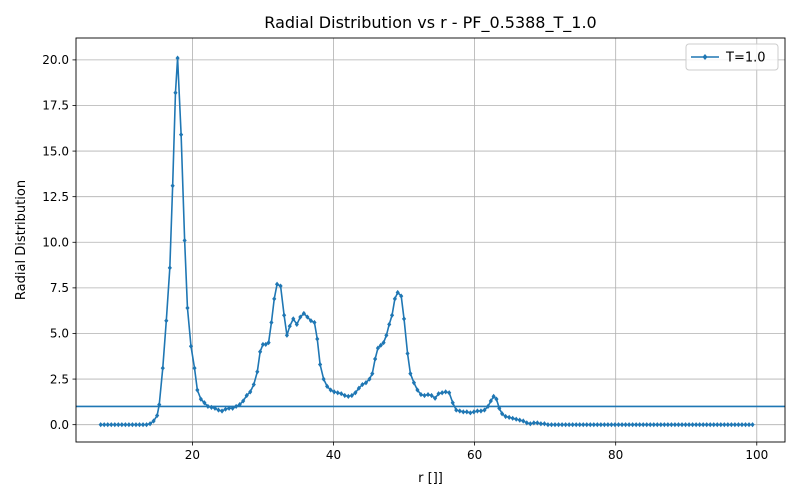 This screenshot has height=500, width=800. Describe the element at coordinates (745, 58) in the screenshot. I see `legend-entry-label: T=1.0` at that location.